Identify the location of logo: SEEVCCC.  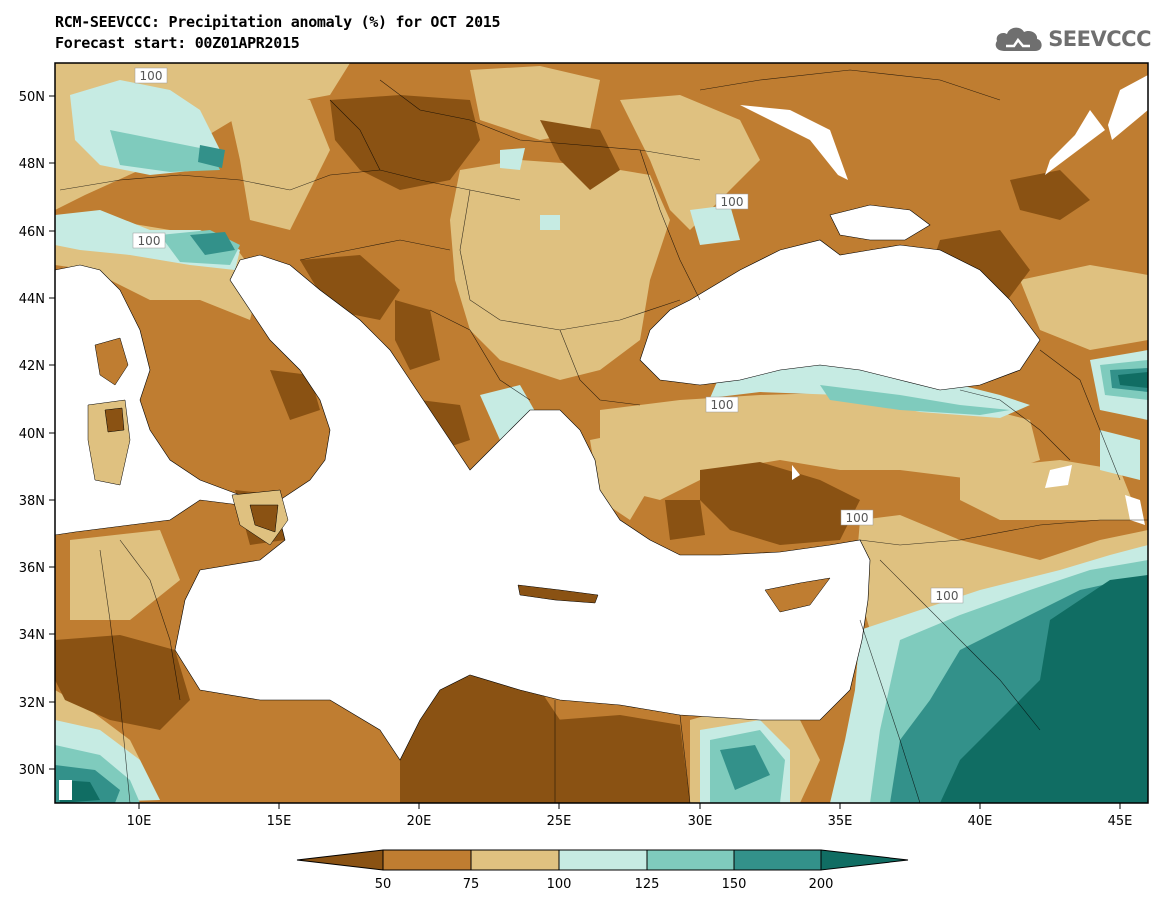
(1071, 39).